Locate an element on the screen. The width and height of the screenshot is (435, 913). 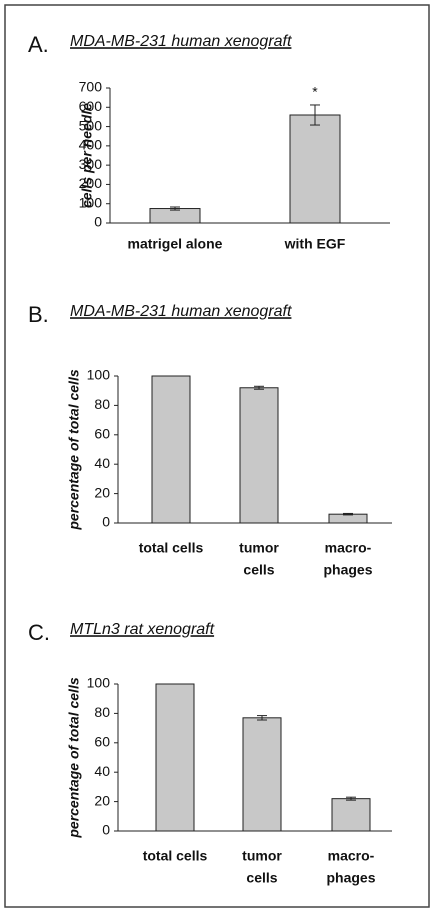
y-tick-label: 400 is located at coordinates (91, 145).